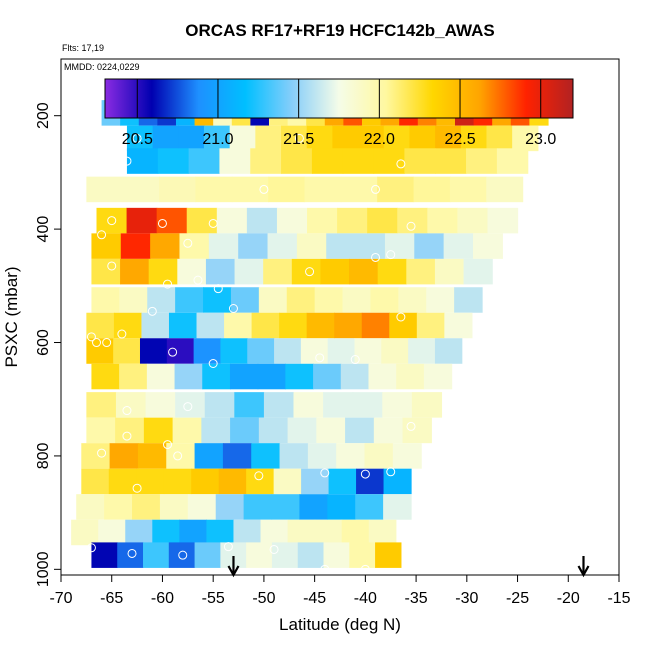 Image resolution: width=650 pixels, height=650 pixels. I want to click on colorbar-frame, so click(339, 98).